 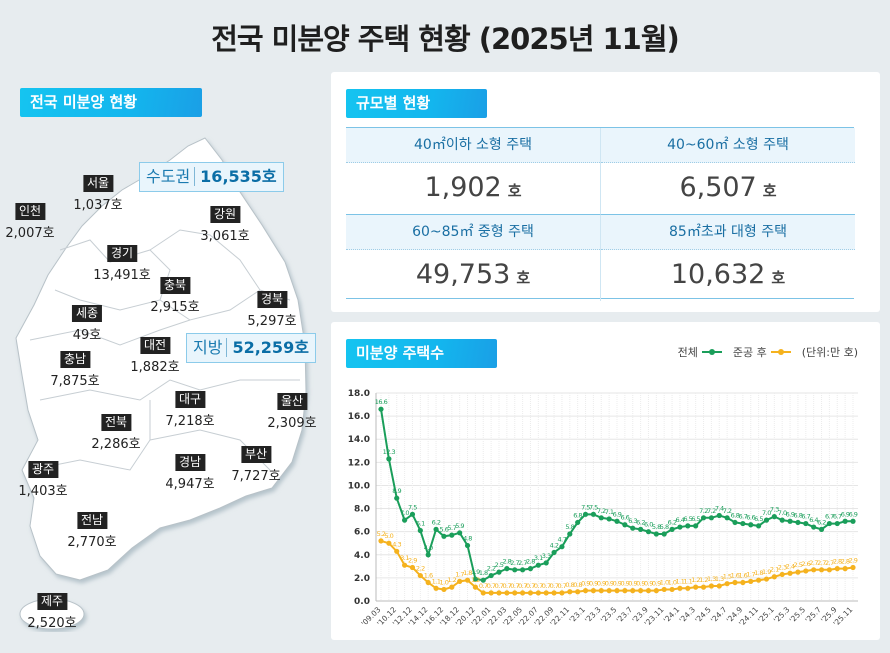 I want to click on y-tick-label: 14.0, so click(x=359, y=440).